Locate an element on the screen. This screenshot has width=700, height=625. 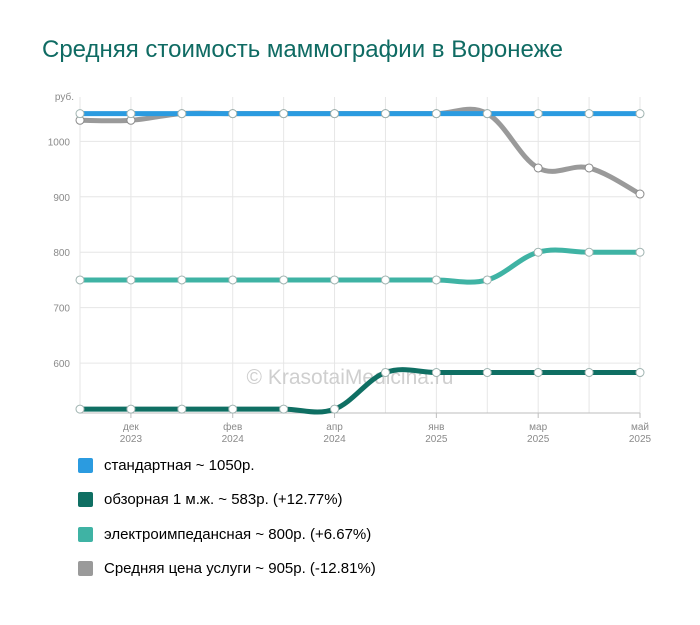
y-tick-label: 800 is located at coordinates (61, 253).